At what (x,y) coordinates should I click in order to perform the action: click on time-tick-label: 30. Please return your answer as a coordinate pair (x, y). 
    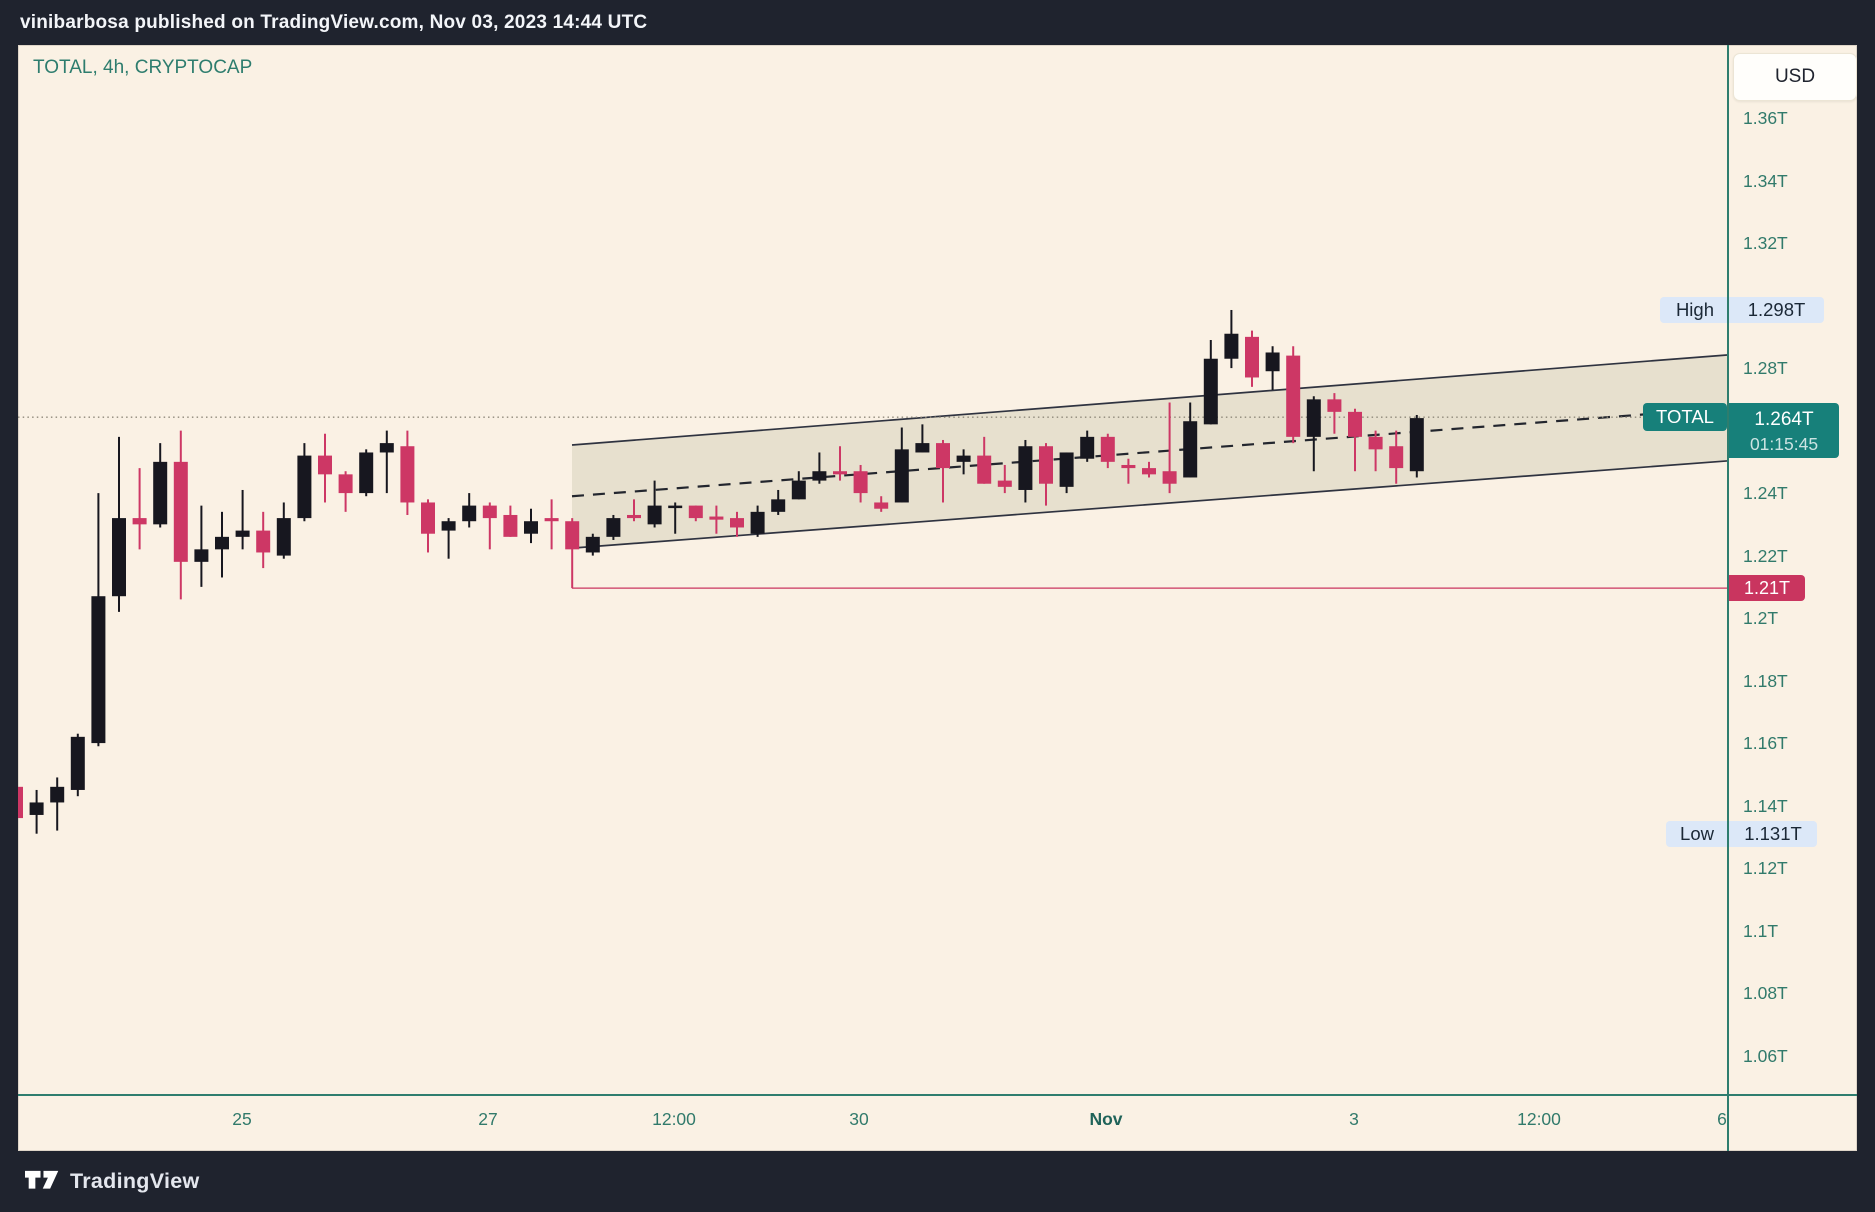
    Looking at the image, I should click on (859, 1119).